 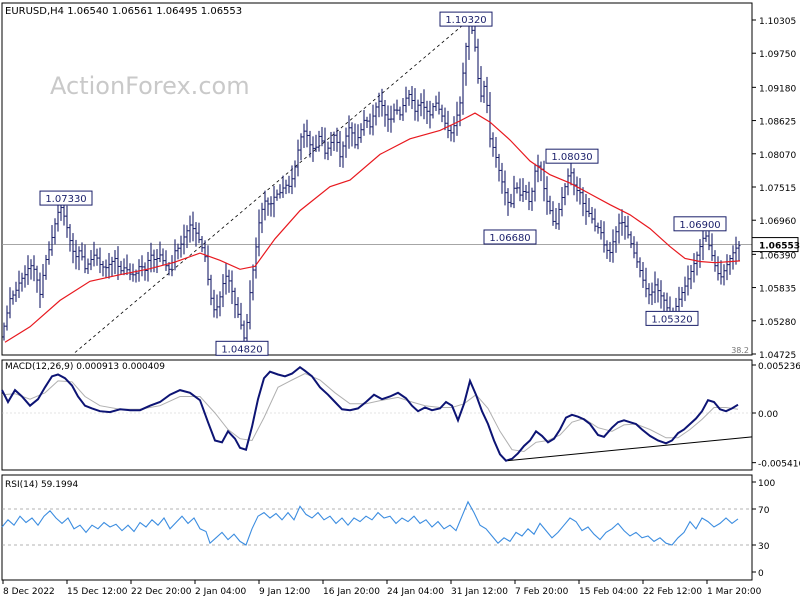 What do you see at coordinates (97, 592) in the screenshot?
I see `time-axis-label: 15 Dec 12:00` at bounding box center [97, 592].